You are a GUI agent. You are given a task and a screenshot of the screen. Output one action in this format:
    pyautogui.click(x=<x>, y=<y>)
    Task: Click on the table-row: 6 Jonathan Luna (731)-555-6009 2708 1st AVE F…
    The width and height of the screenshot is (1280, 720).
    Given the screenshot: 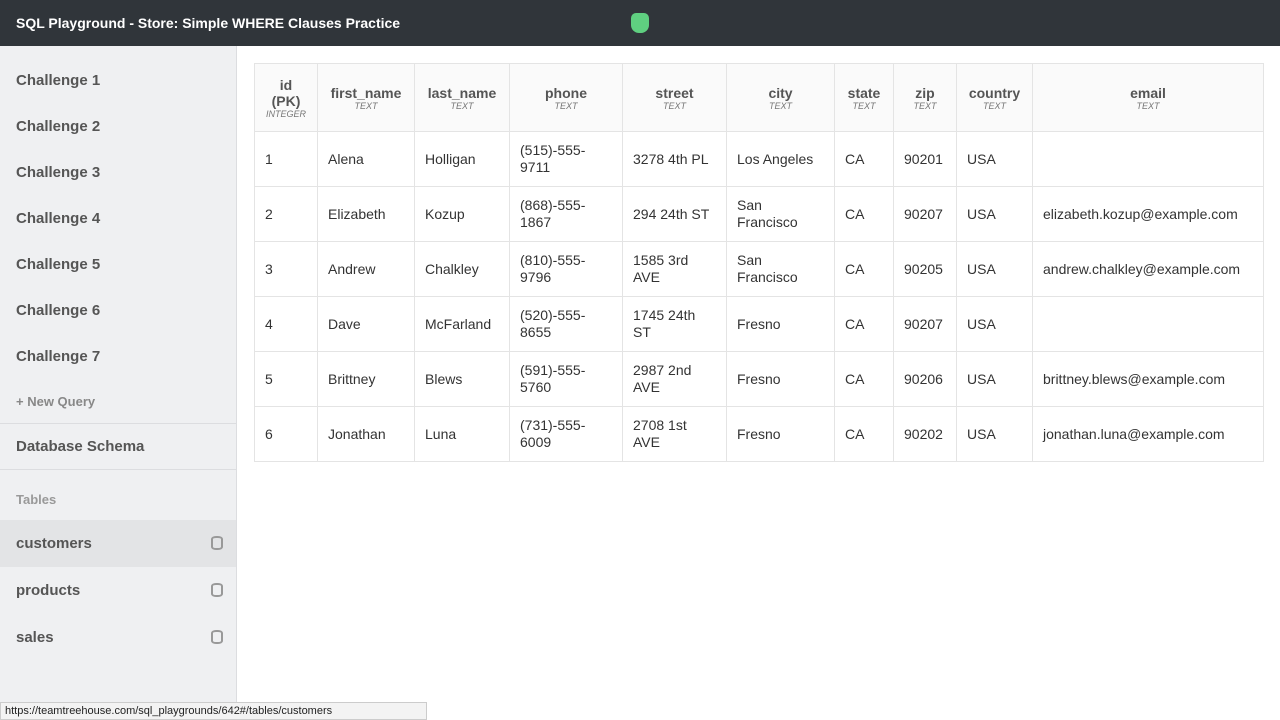 What is the action you would take?
    pyautogui.click(x=759, y=434)
    